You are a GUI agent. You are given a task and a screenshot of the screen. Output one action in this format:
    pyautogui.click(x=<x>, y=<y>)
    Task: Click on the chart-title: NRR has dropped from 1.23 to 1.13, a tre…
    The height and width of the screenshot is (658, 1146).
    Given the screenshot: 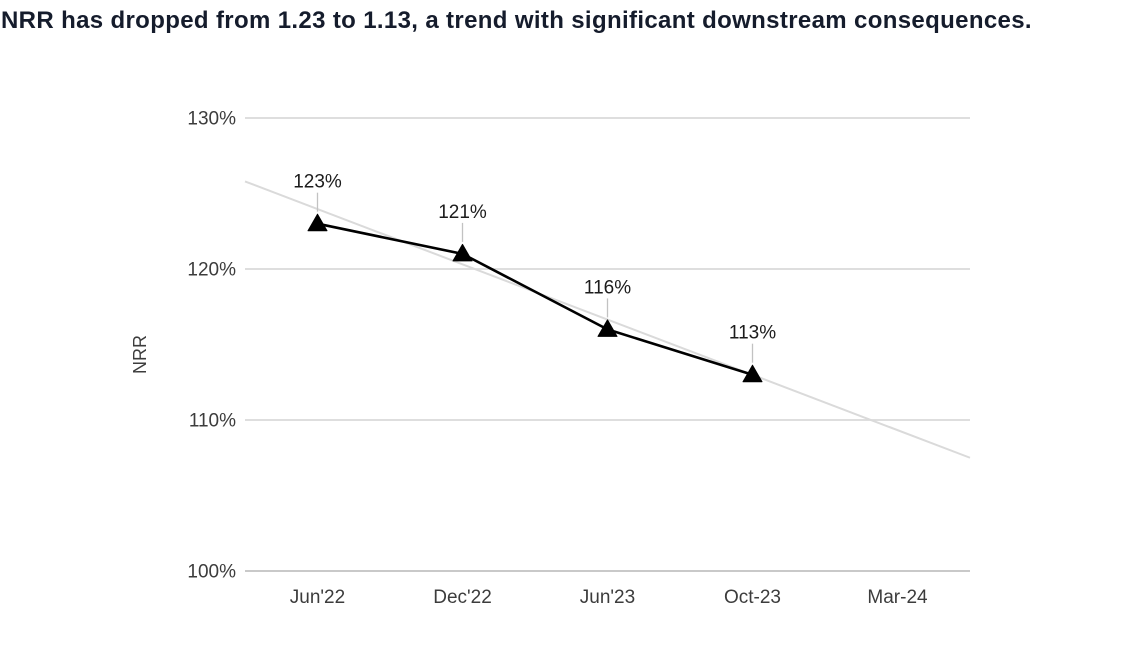 What is the action you would take?
    pyautogui.click(x=516, y=20)
    